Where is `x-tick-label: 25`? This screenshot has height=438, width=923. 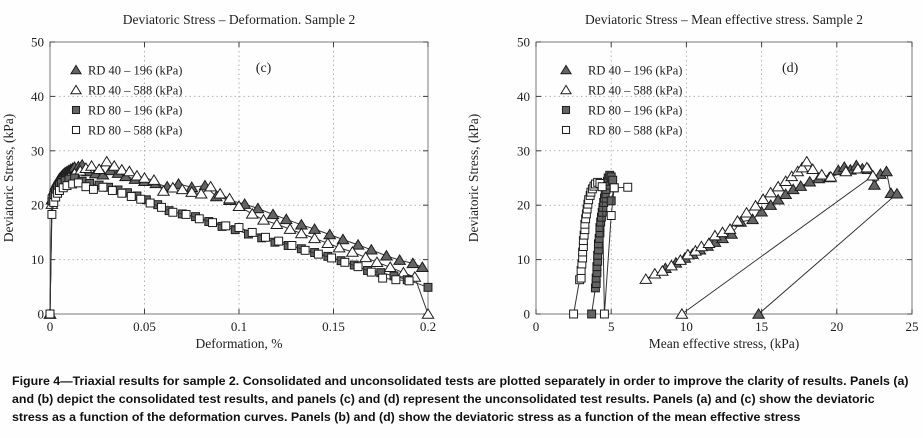
x-tick-label: 25 is located at coordinates (912, 326).